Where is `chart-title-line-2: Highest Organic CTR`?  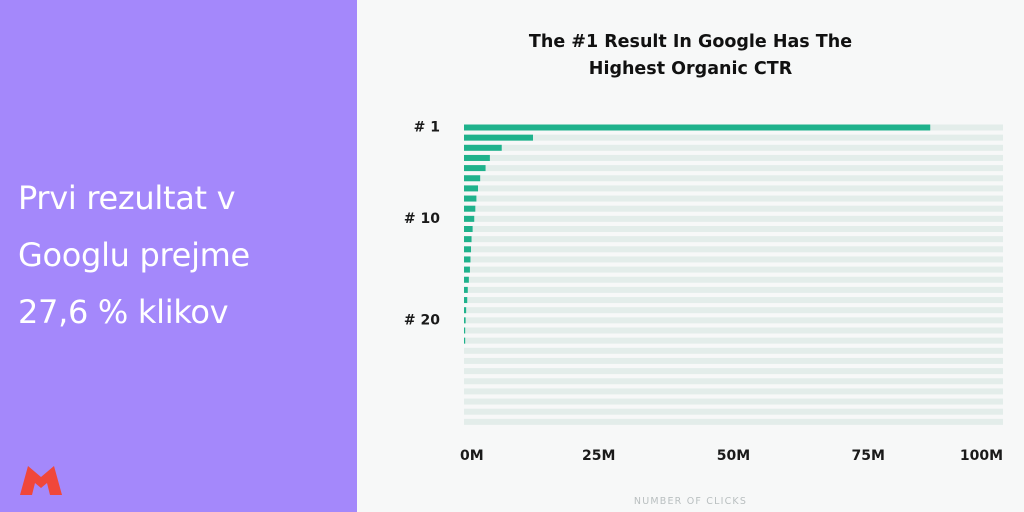 chart-title-line-2: Highest Organic CTR is located at coordinates (690, 69).